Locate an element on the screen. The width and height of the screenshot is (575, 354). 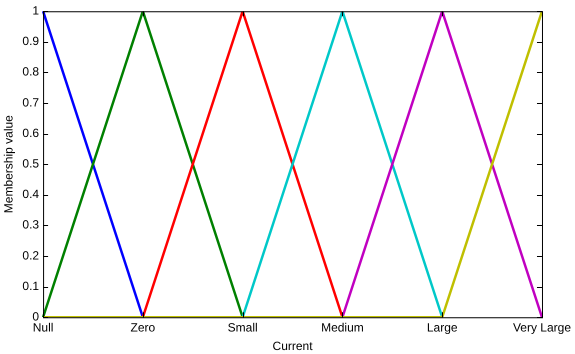
y-tick-label: 0.4 is located at coordinates (31, 194).